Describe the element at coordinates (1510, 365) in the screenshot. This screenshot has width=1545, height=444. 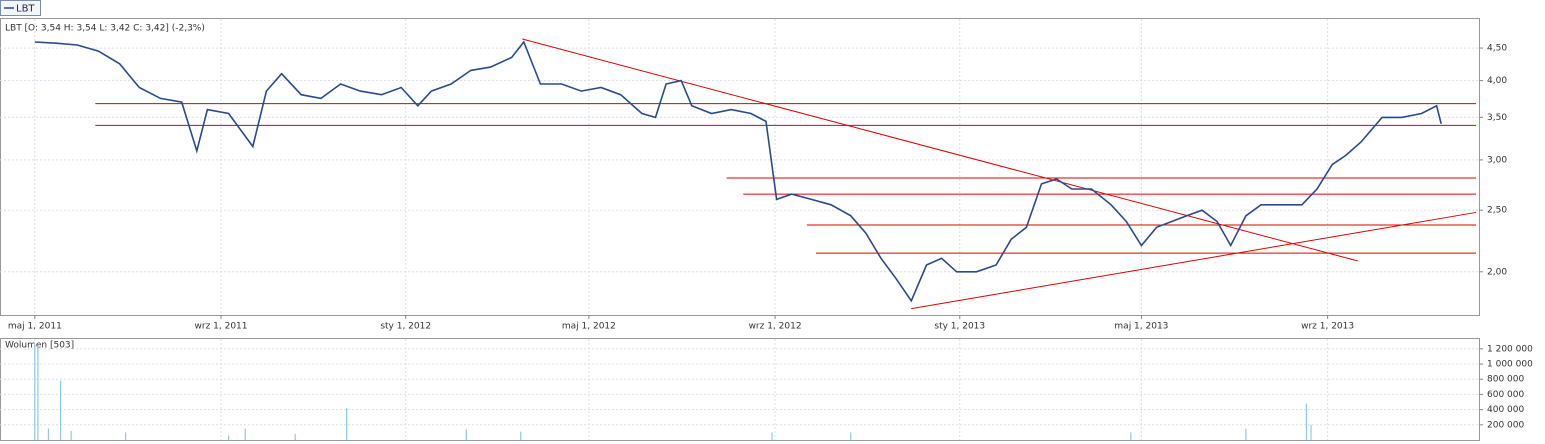
I see `y-tick-label: 1 000 000` at that location.